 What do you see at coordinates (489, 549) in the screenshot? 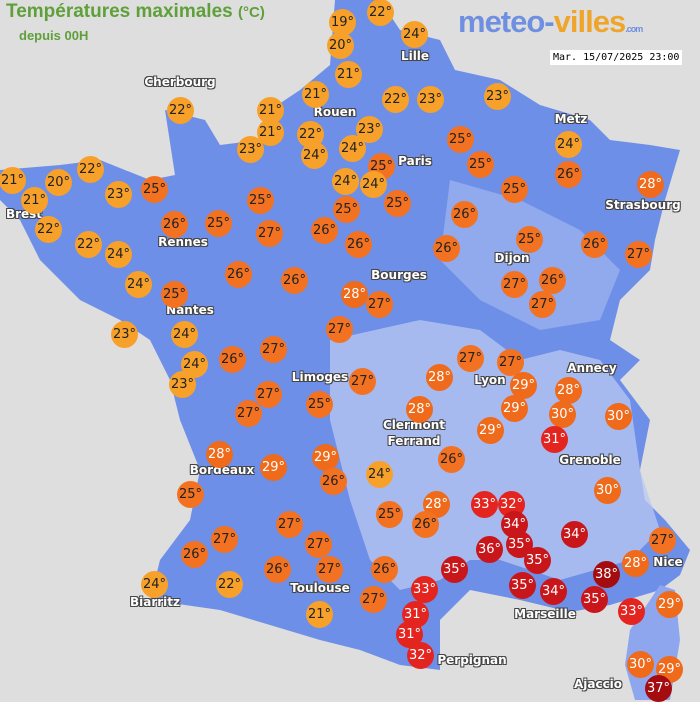
I see `temperature-marker: 36°` at bounding box center [489, 549].